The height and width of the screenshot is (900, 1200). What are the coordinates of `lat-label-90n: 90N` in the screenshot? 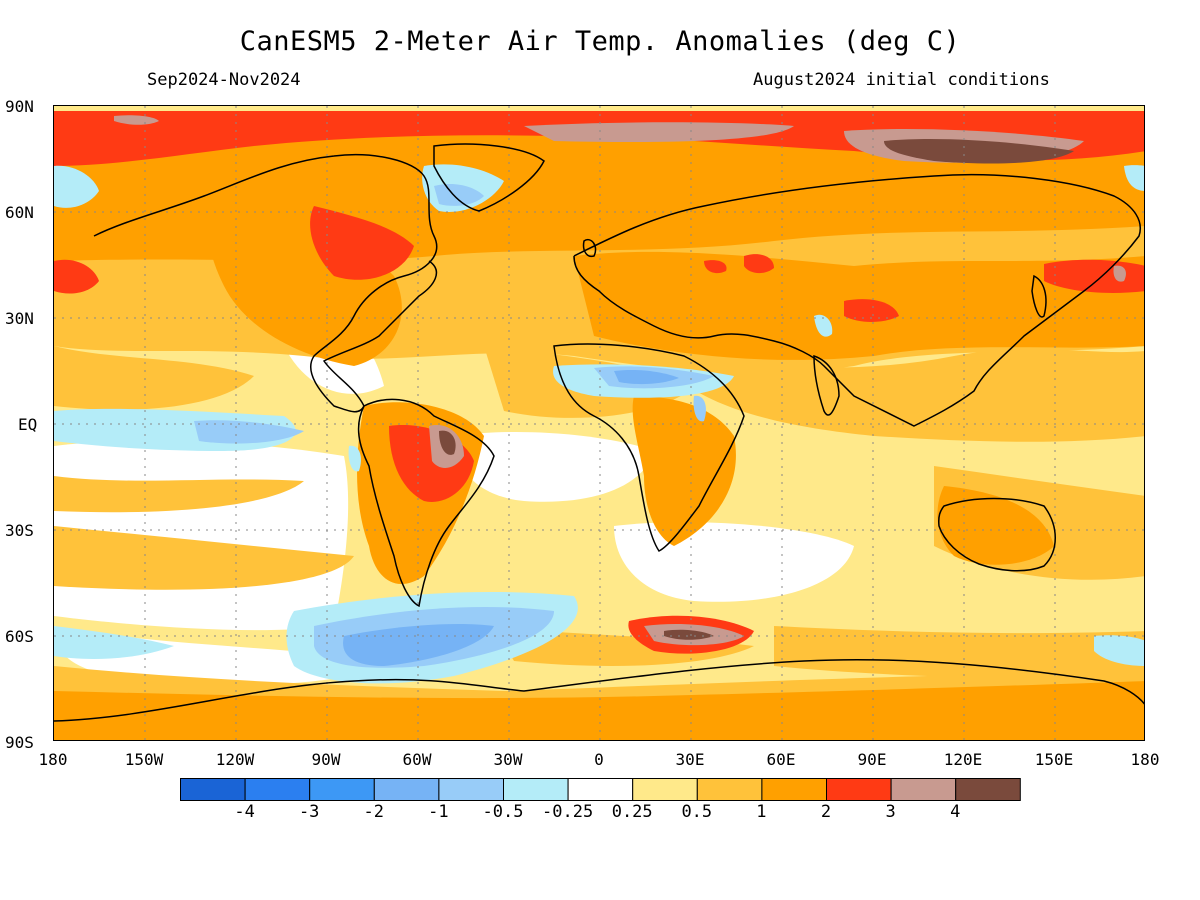 It's located at (19, 106).